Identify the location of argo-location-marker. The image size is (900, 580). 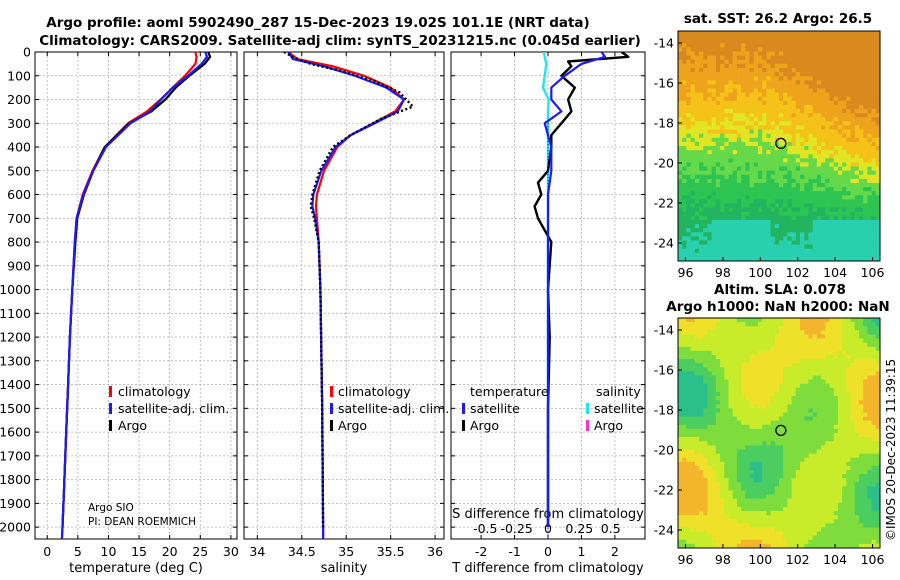
(781, 143).